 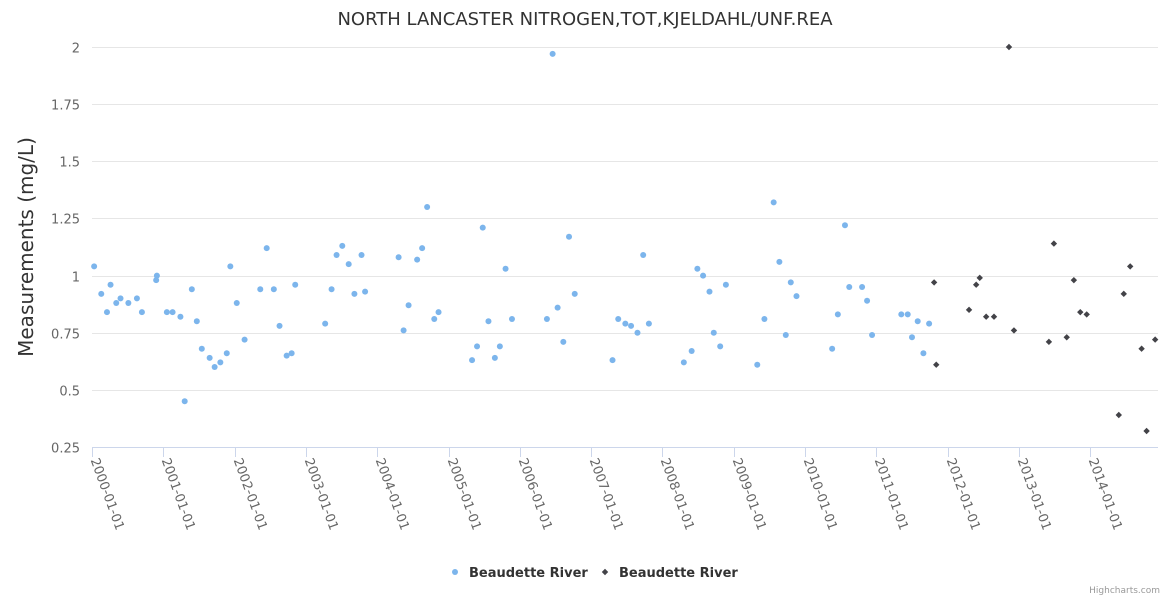 I want to click on legend-item: Beaudette River, so click(x=670, y=573).